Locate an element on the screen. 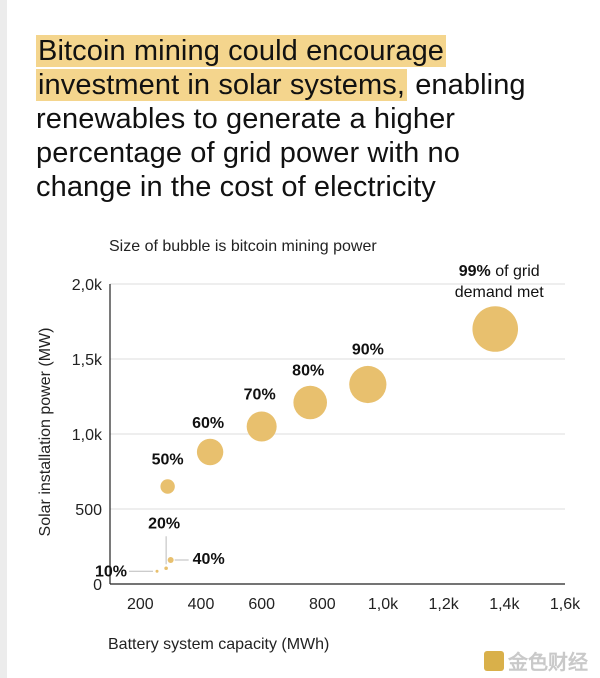  x-tick-label: 200 is located at coordinates (140, 604).